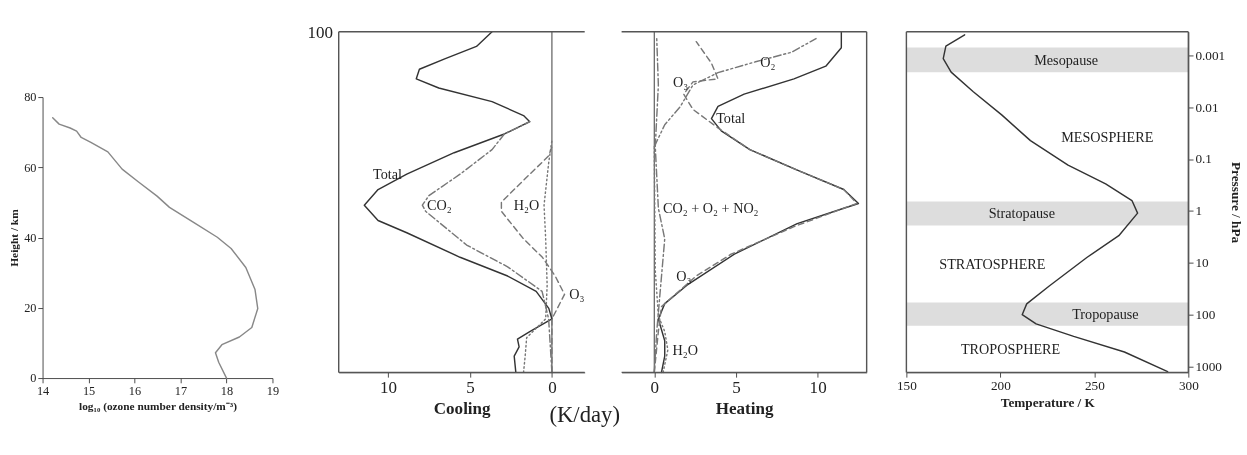 The width and height of the screenshot is (1247, 455). What do you see at coordinates (439, 204) in the screenshot?
I see `annotation: CO₂` at bounding box center [439, 204].